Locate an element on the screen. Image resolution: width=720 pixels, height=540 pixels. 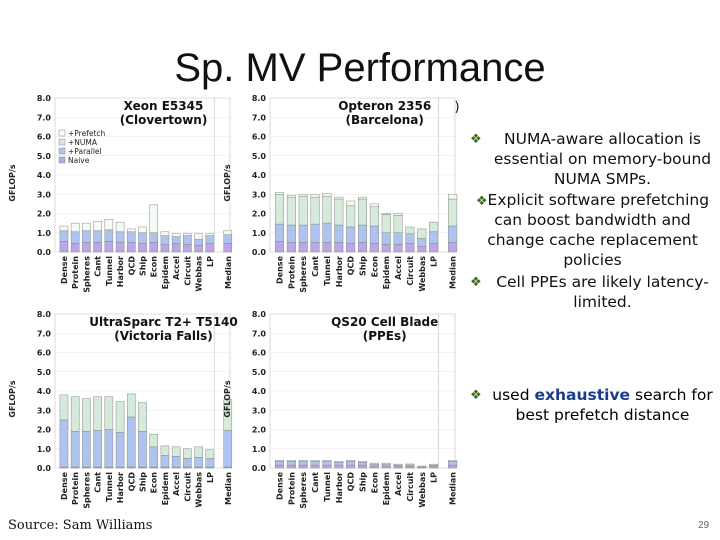
x-tick-label: Accel is located at coordinates (398, 268).